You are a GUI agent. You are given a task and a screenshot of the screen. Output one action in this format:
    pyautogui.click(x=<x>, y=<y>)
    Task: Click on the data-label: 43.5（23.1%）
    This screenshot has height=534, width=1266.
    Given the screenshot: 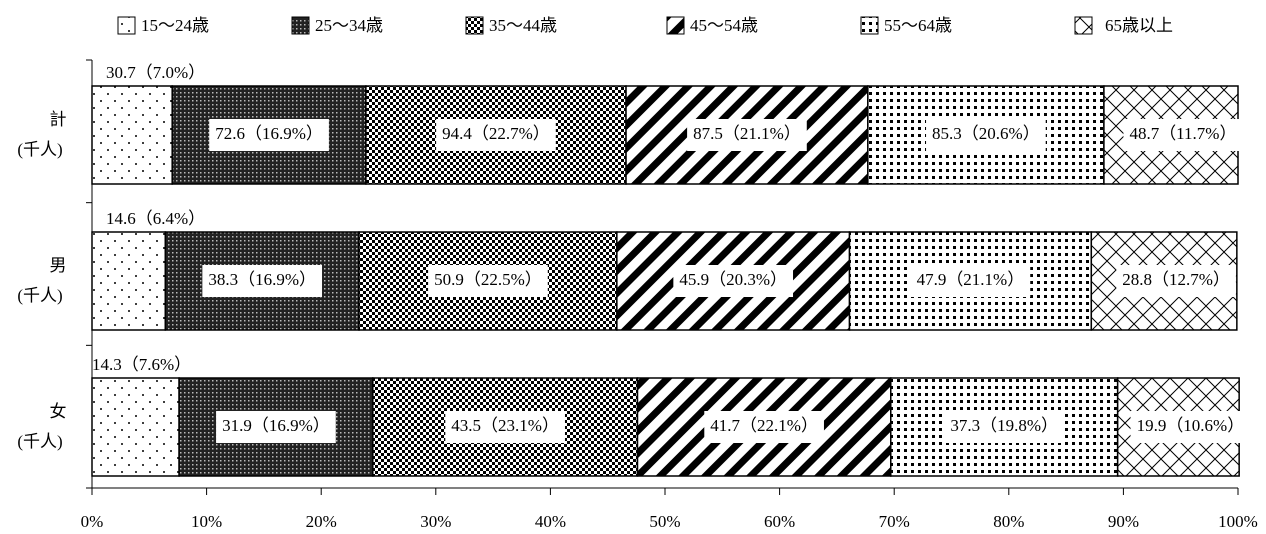 What is the action you would take?
    pyautogui.click(x=505, y=425)
    